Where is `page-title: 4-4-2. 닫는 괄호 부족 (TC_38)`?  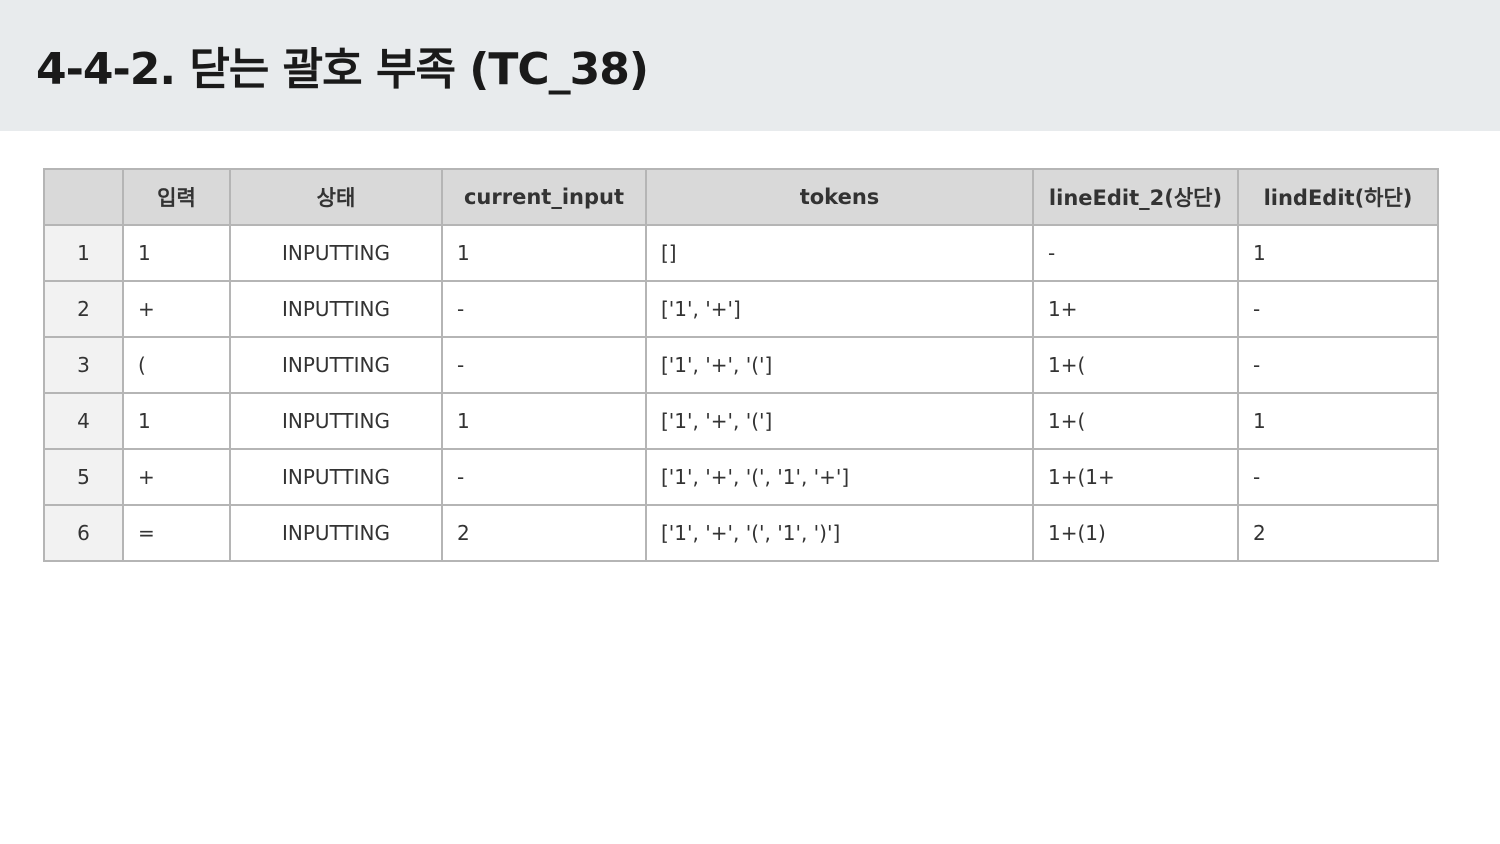 page-title: 4-4-2. 닫는 괄호 부족 (TC_38) is located at coordinates (342, 69).